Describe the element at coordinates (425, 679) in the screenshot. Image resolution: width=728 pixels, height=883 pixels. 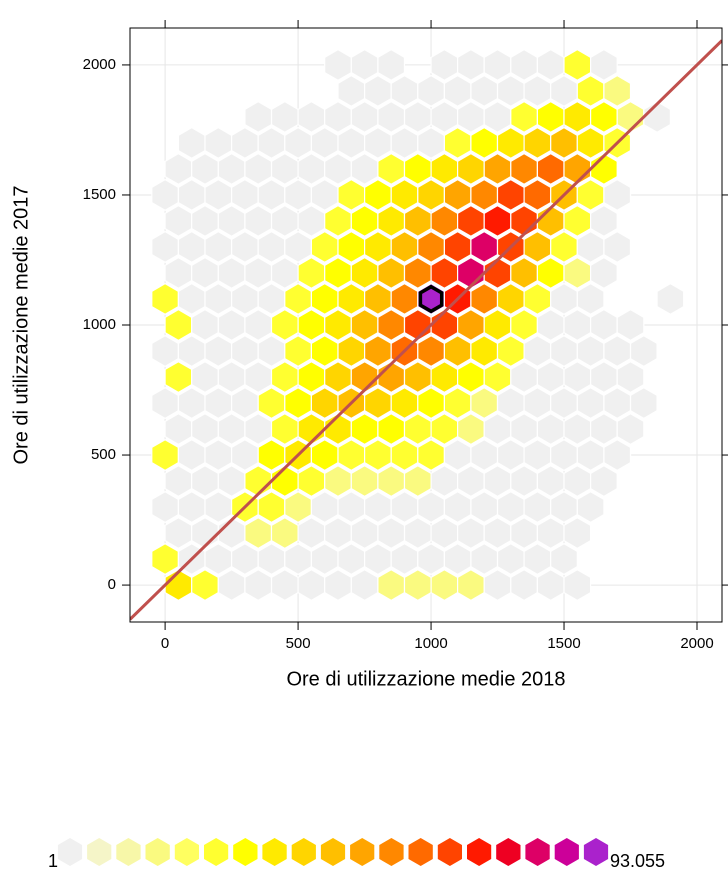
I see `x-axis-label: Ore di utilizzazione medie 2018` at that location.